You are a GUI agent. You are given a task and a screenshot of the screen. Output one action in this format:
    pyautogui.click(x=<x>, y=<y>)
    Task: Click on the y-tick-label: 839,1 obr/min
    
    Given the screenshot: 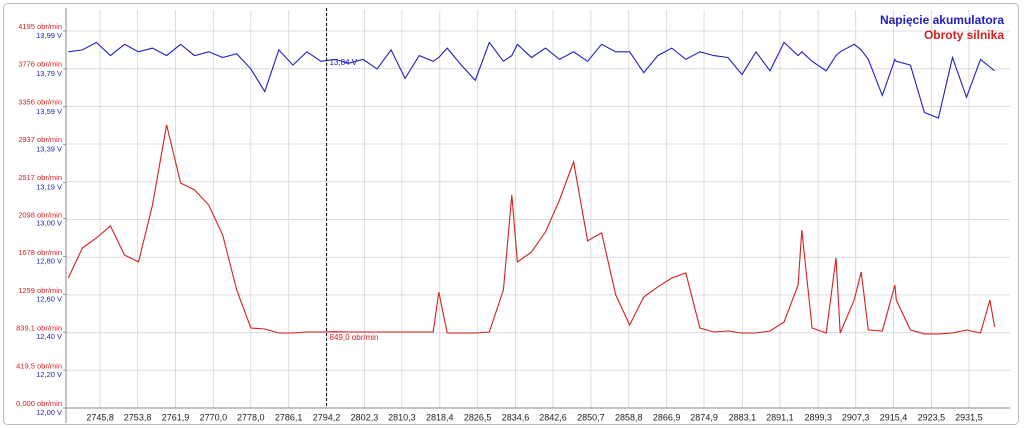 What is the action you would take?
    pyautogui.click(x=39, y=328)
    